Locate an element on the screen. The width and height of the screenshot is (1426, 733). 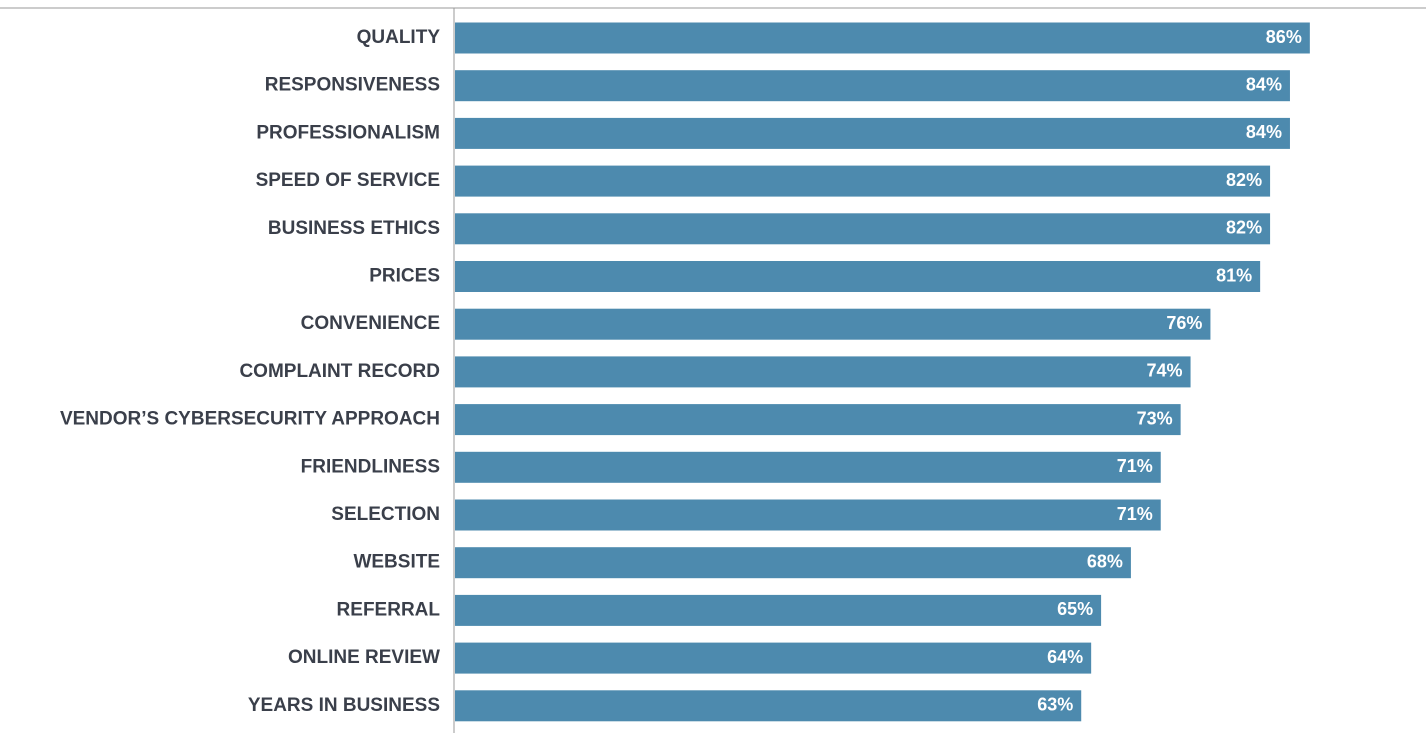
value-label: 76% is located at coordinates (1184, 323).